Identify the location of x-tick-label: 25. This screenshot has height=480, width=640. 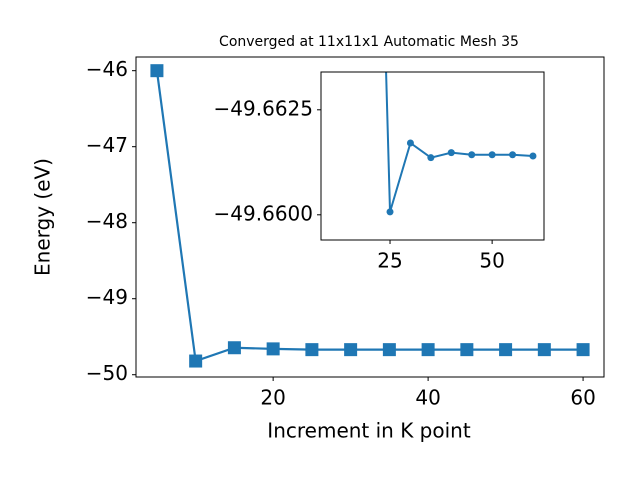
(389, 261).